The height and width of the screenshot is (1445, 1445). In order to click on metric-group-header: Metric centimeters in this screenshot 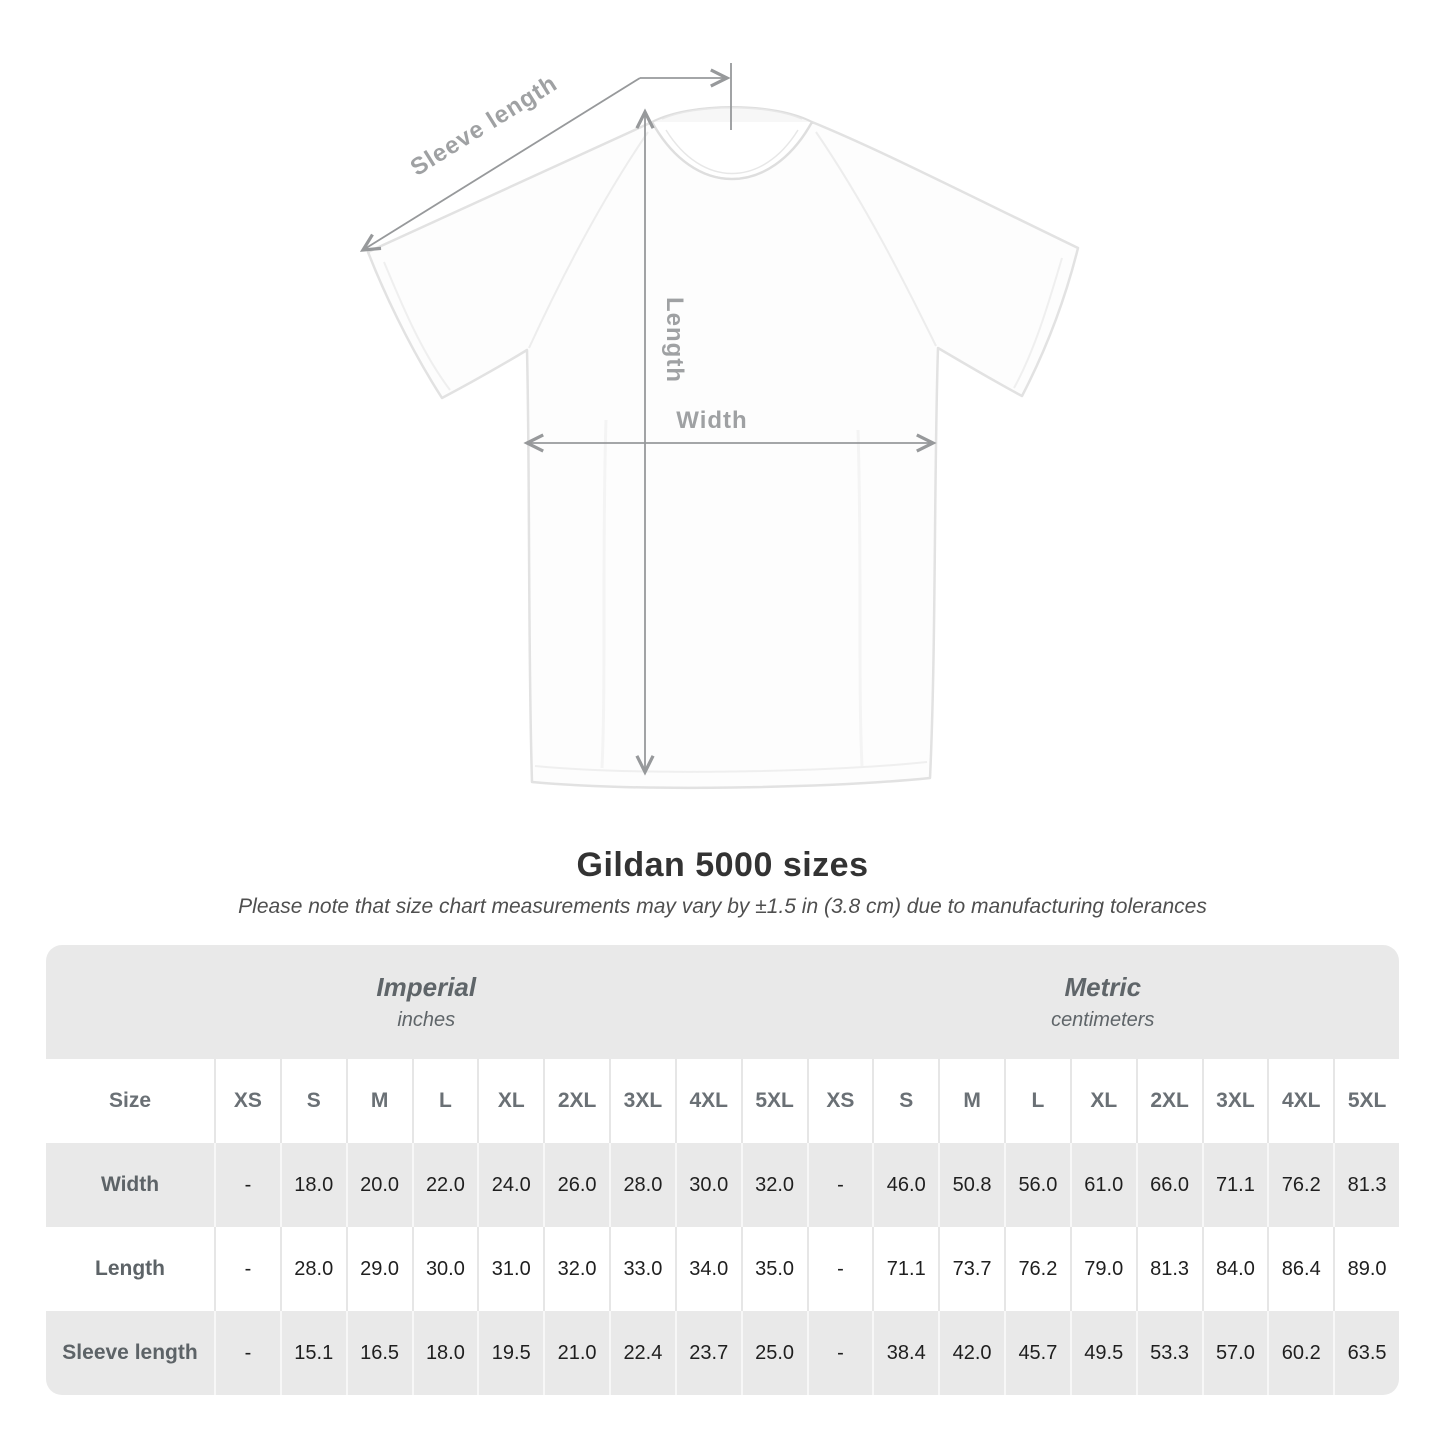, I will do `click(1103, 1002)`.